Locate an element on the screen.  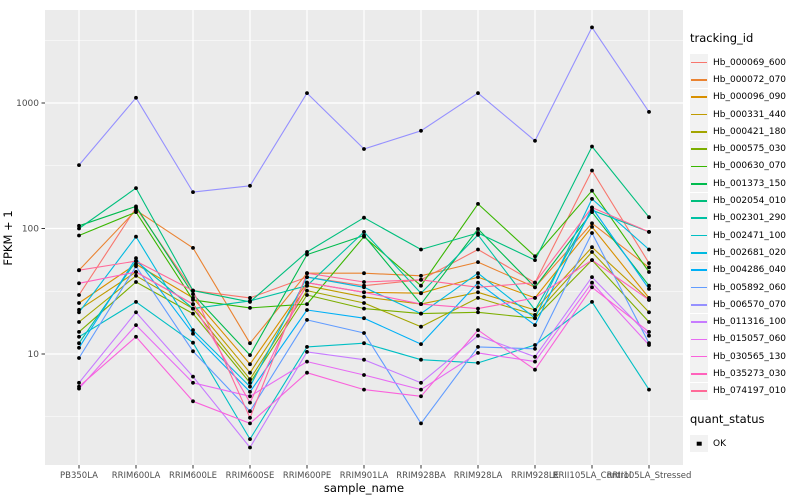
legend-item-label: Hb_006570_070 is located at coordinates (750, 304).